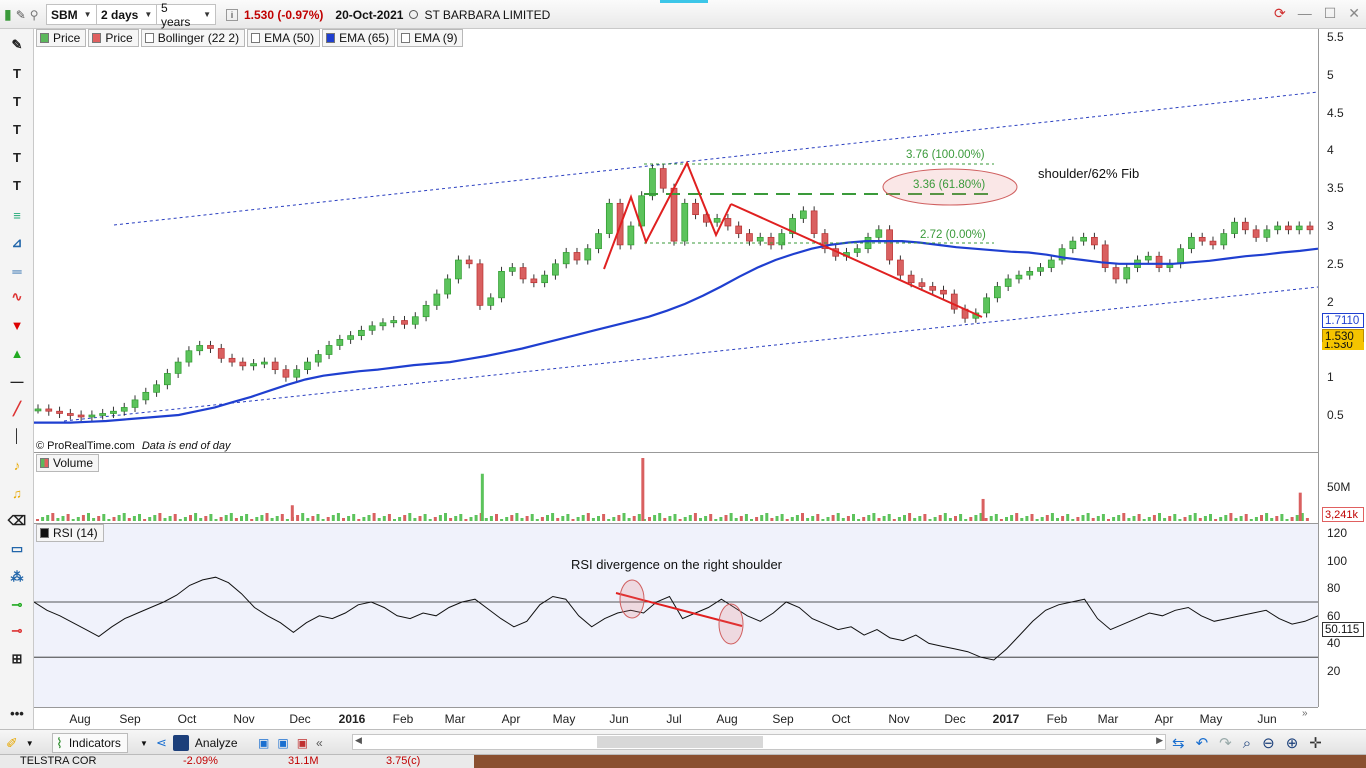 The height and width of the screenshot is (768, 1366). What do you see at coordinates (193, 38) in the screenshot?
I see `legend-item-bollinger-22-2: Bollinger (22 2)` at bounding box center [193, 38].